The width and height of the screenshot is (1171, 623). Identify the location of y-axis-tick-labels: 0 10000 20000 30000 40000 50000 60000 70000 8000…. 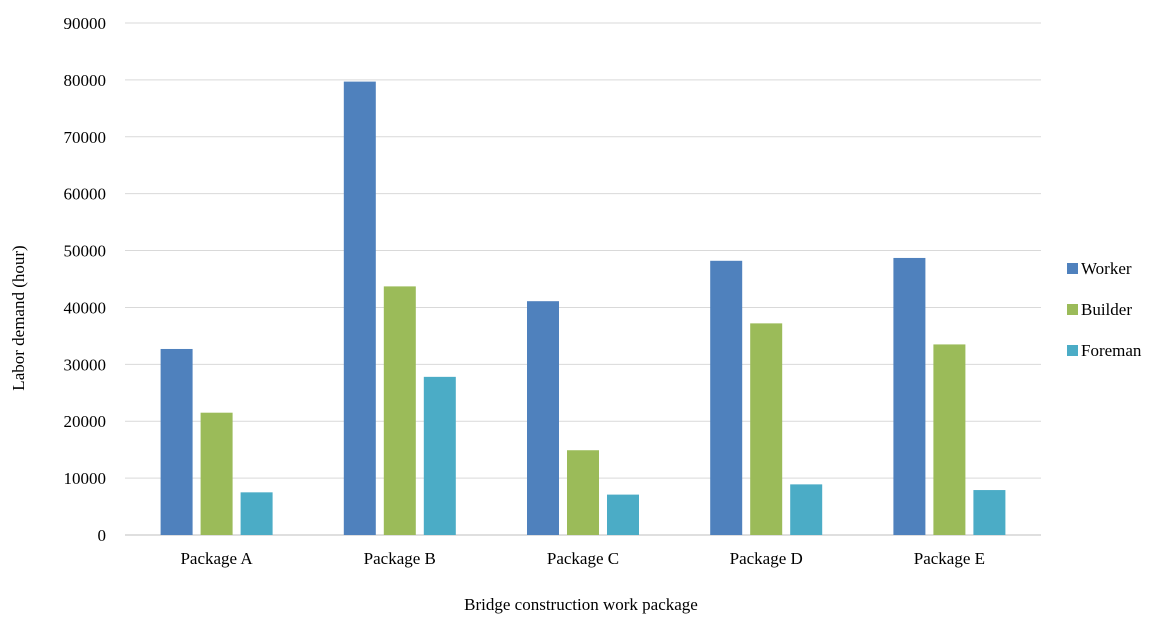
(85, 279).